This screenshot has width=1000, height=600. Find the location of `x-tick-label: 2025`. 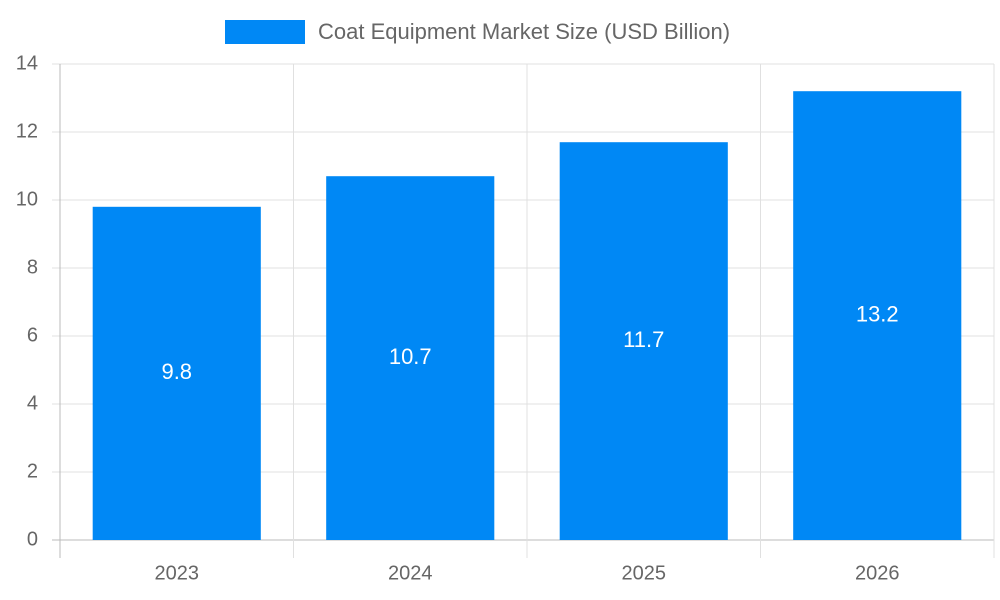

x-tick-label: 2025 is located at coordinates (644, 573).